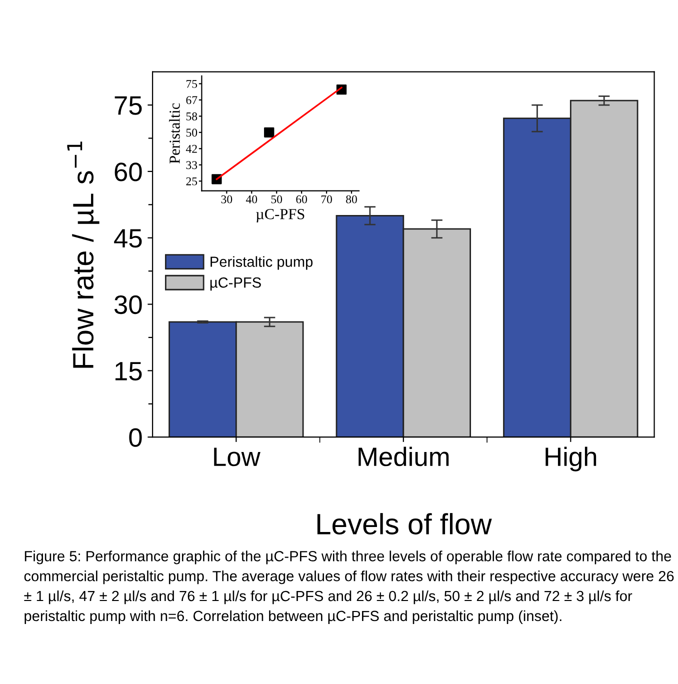  What do you see at coordinates (128, 304) in the screenshot?
I see `y-tick-label: 30` at bounding box center [128, 304].